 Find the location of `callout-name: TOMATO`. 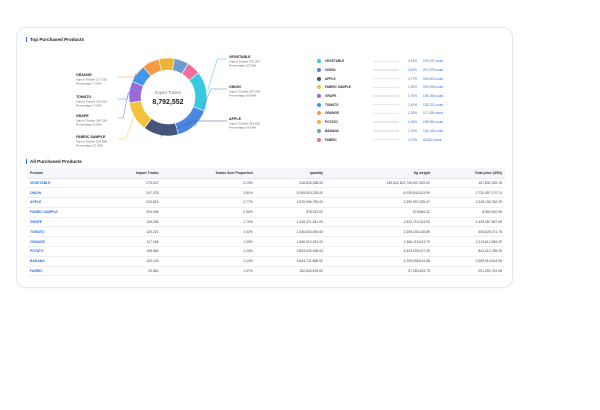

callout-name: TOMATO is located at coordinates (83, 97).